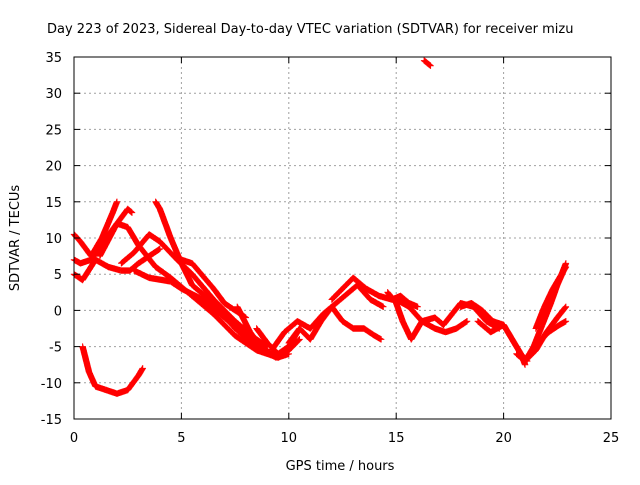 The width and height of the screenshot is (640, 485). I want to click on y-tick-label: 5, so click(58, 275).